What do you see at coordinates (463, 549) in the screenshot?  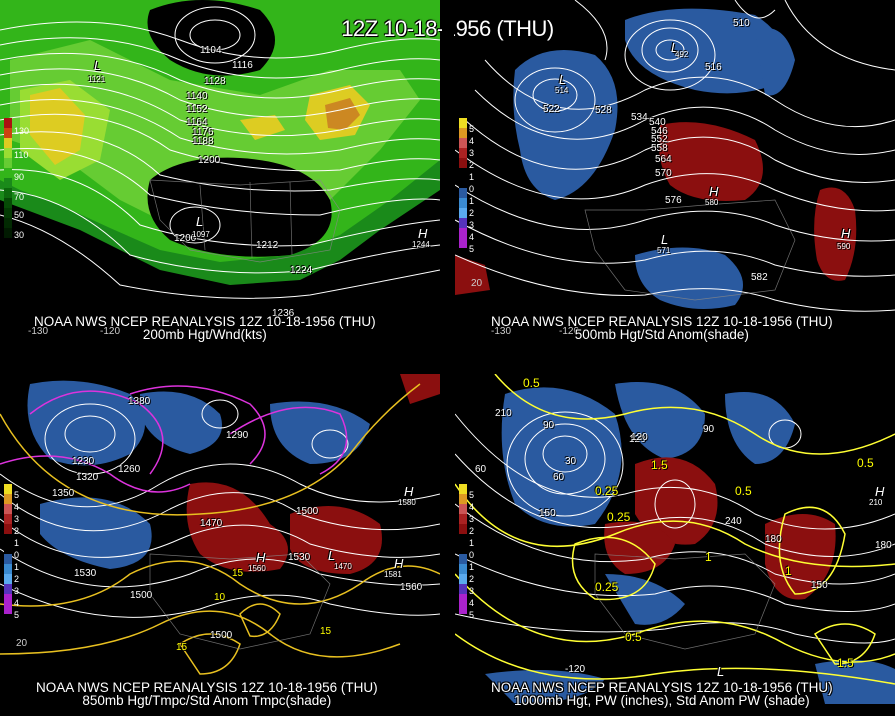 I see `colorbar-pw` at bounding box center [463, 549].